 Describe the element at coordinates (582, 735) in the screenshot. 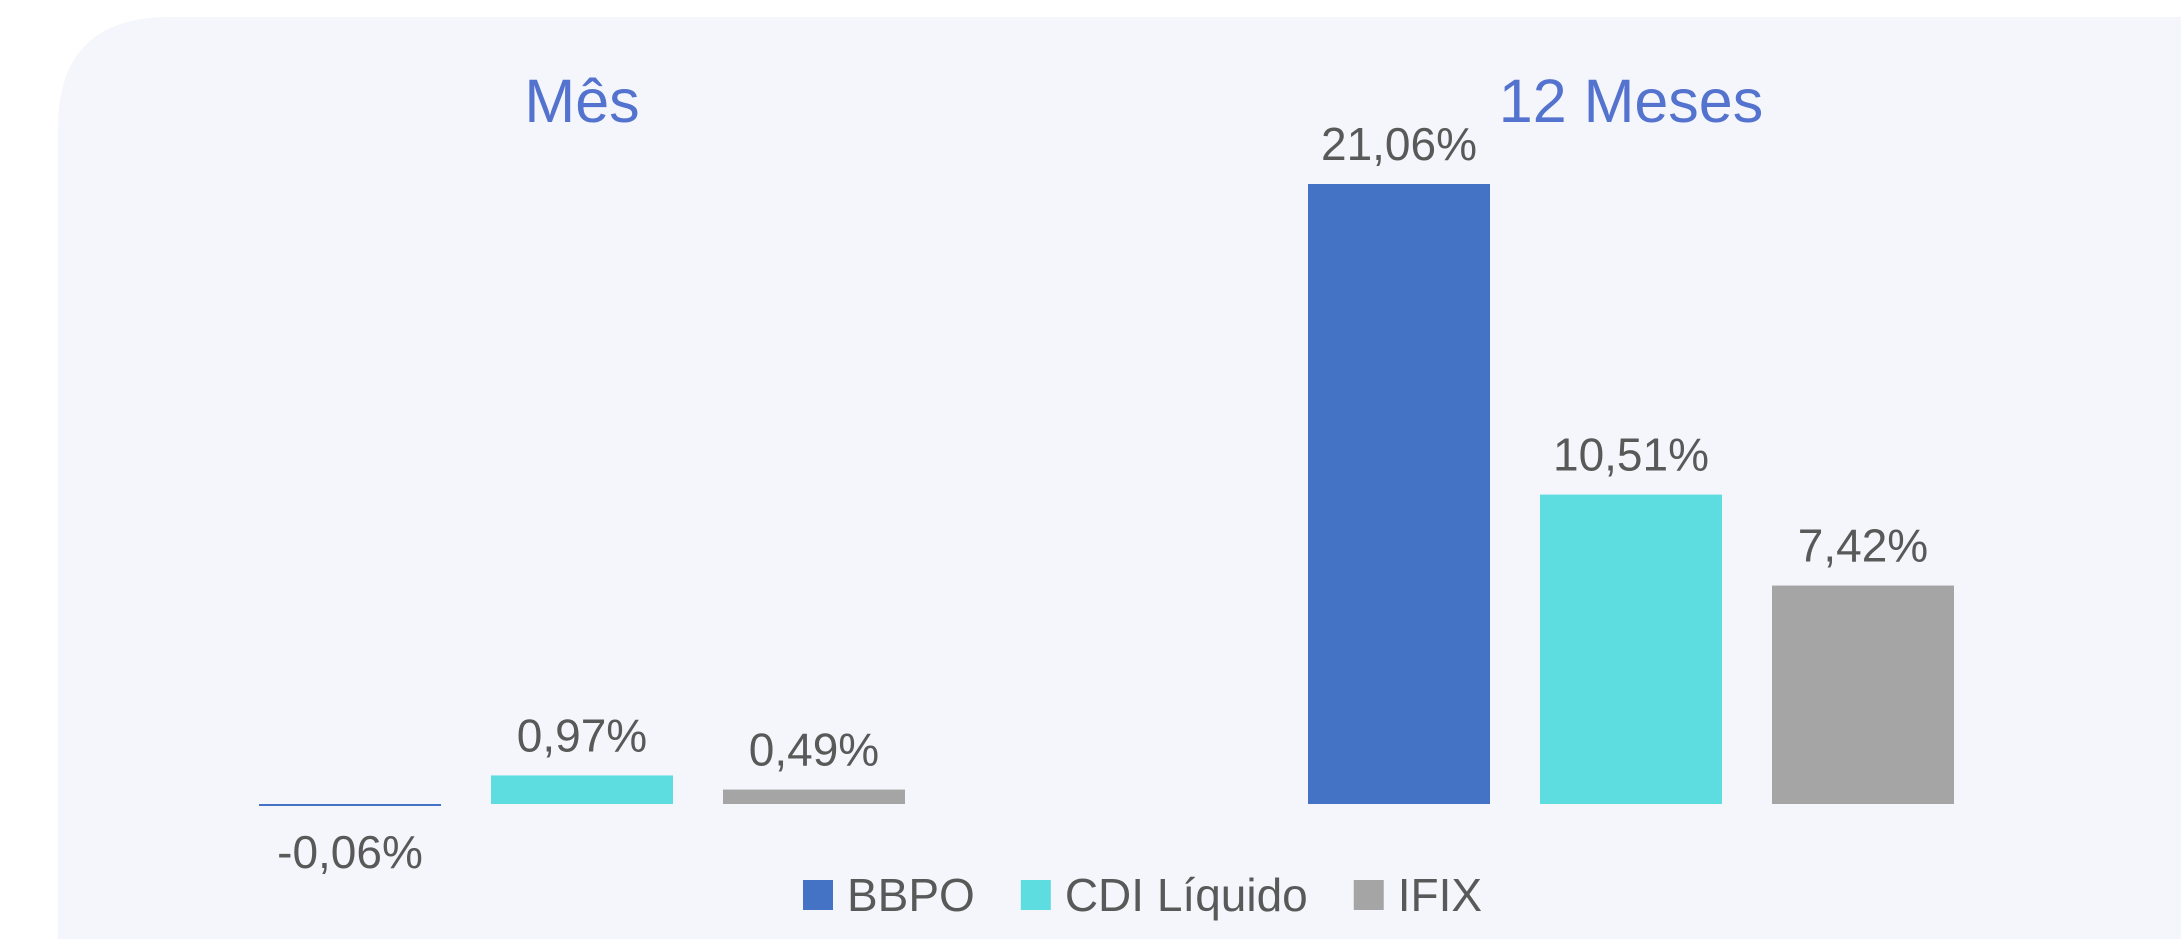

I see `data-label: 0,97%` at that location.